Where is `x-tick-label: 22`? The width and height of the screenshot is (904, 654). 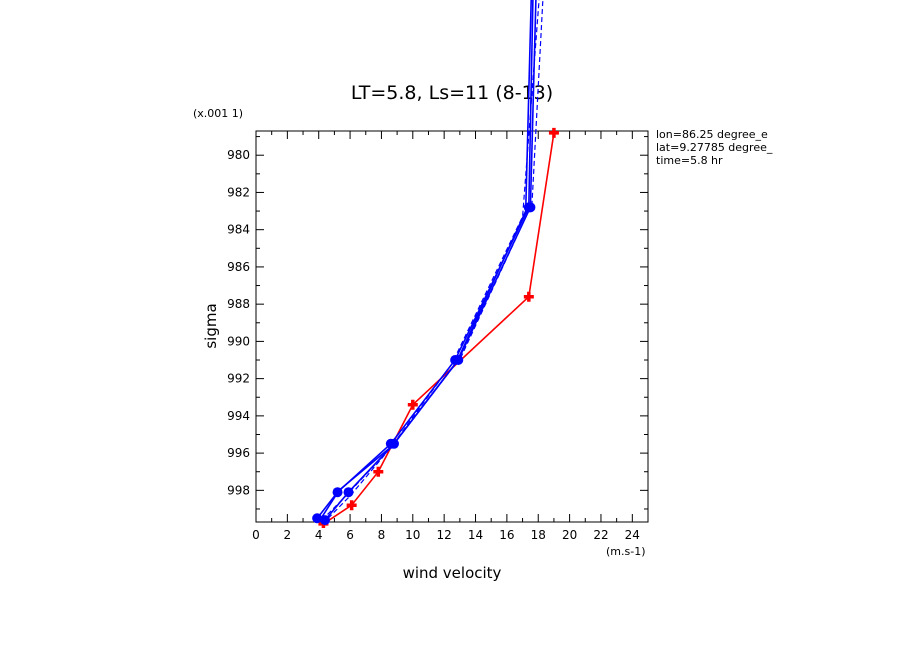 x-tick-label: 22 is located at coordinates (600, 535).